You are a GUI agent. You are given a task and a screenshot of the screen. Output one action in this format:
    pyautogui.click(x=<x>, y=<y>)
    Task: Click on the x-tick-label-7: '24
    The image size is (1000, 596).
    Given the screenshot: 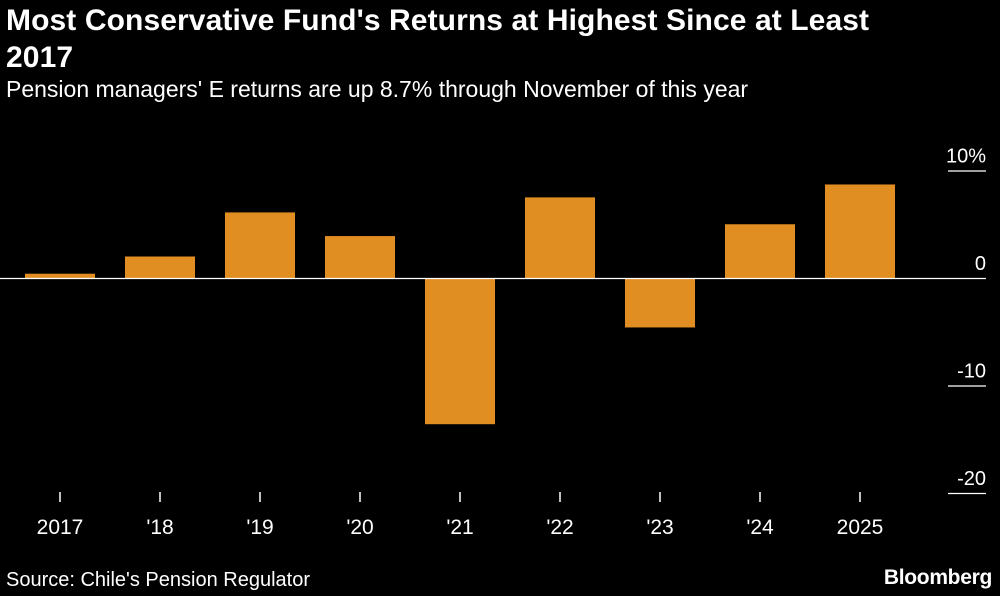 What is the action you would take?
    pyautogui.click(x=760, y=527)
    